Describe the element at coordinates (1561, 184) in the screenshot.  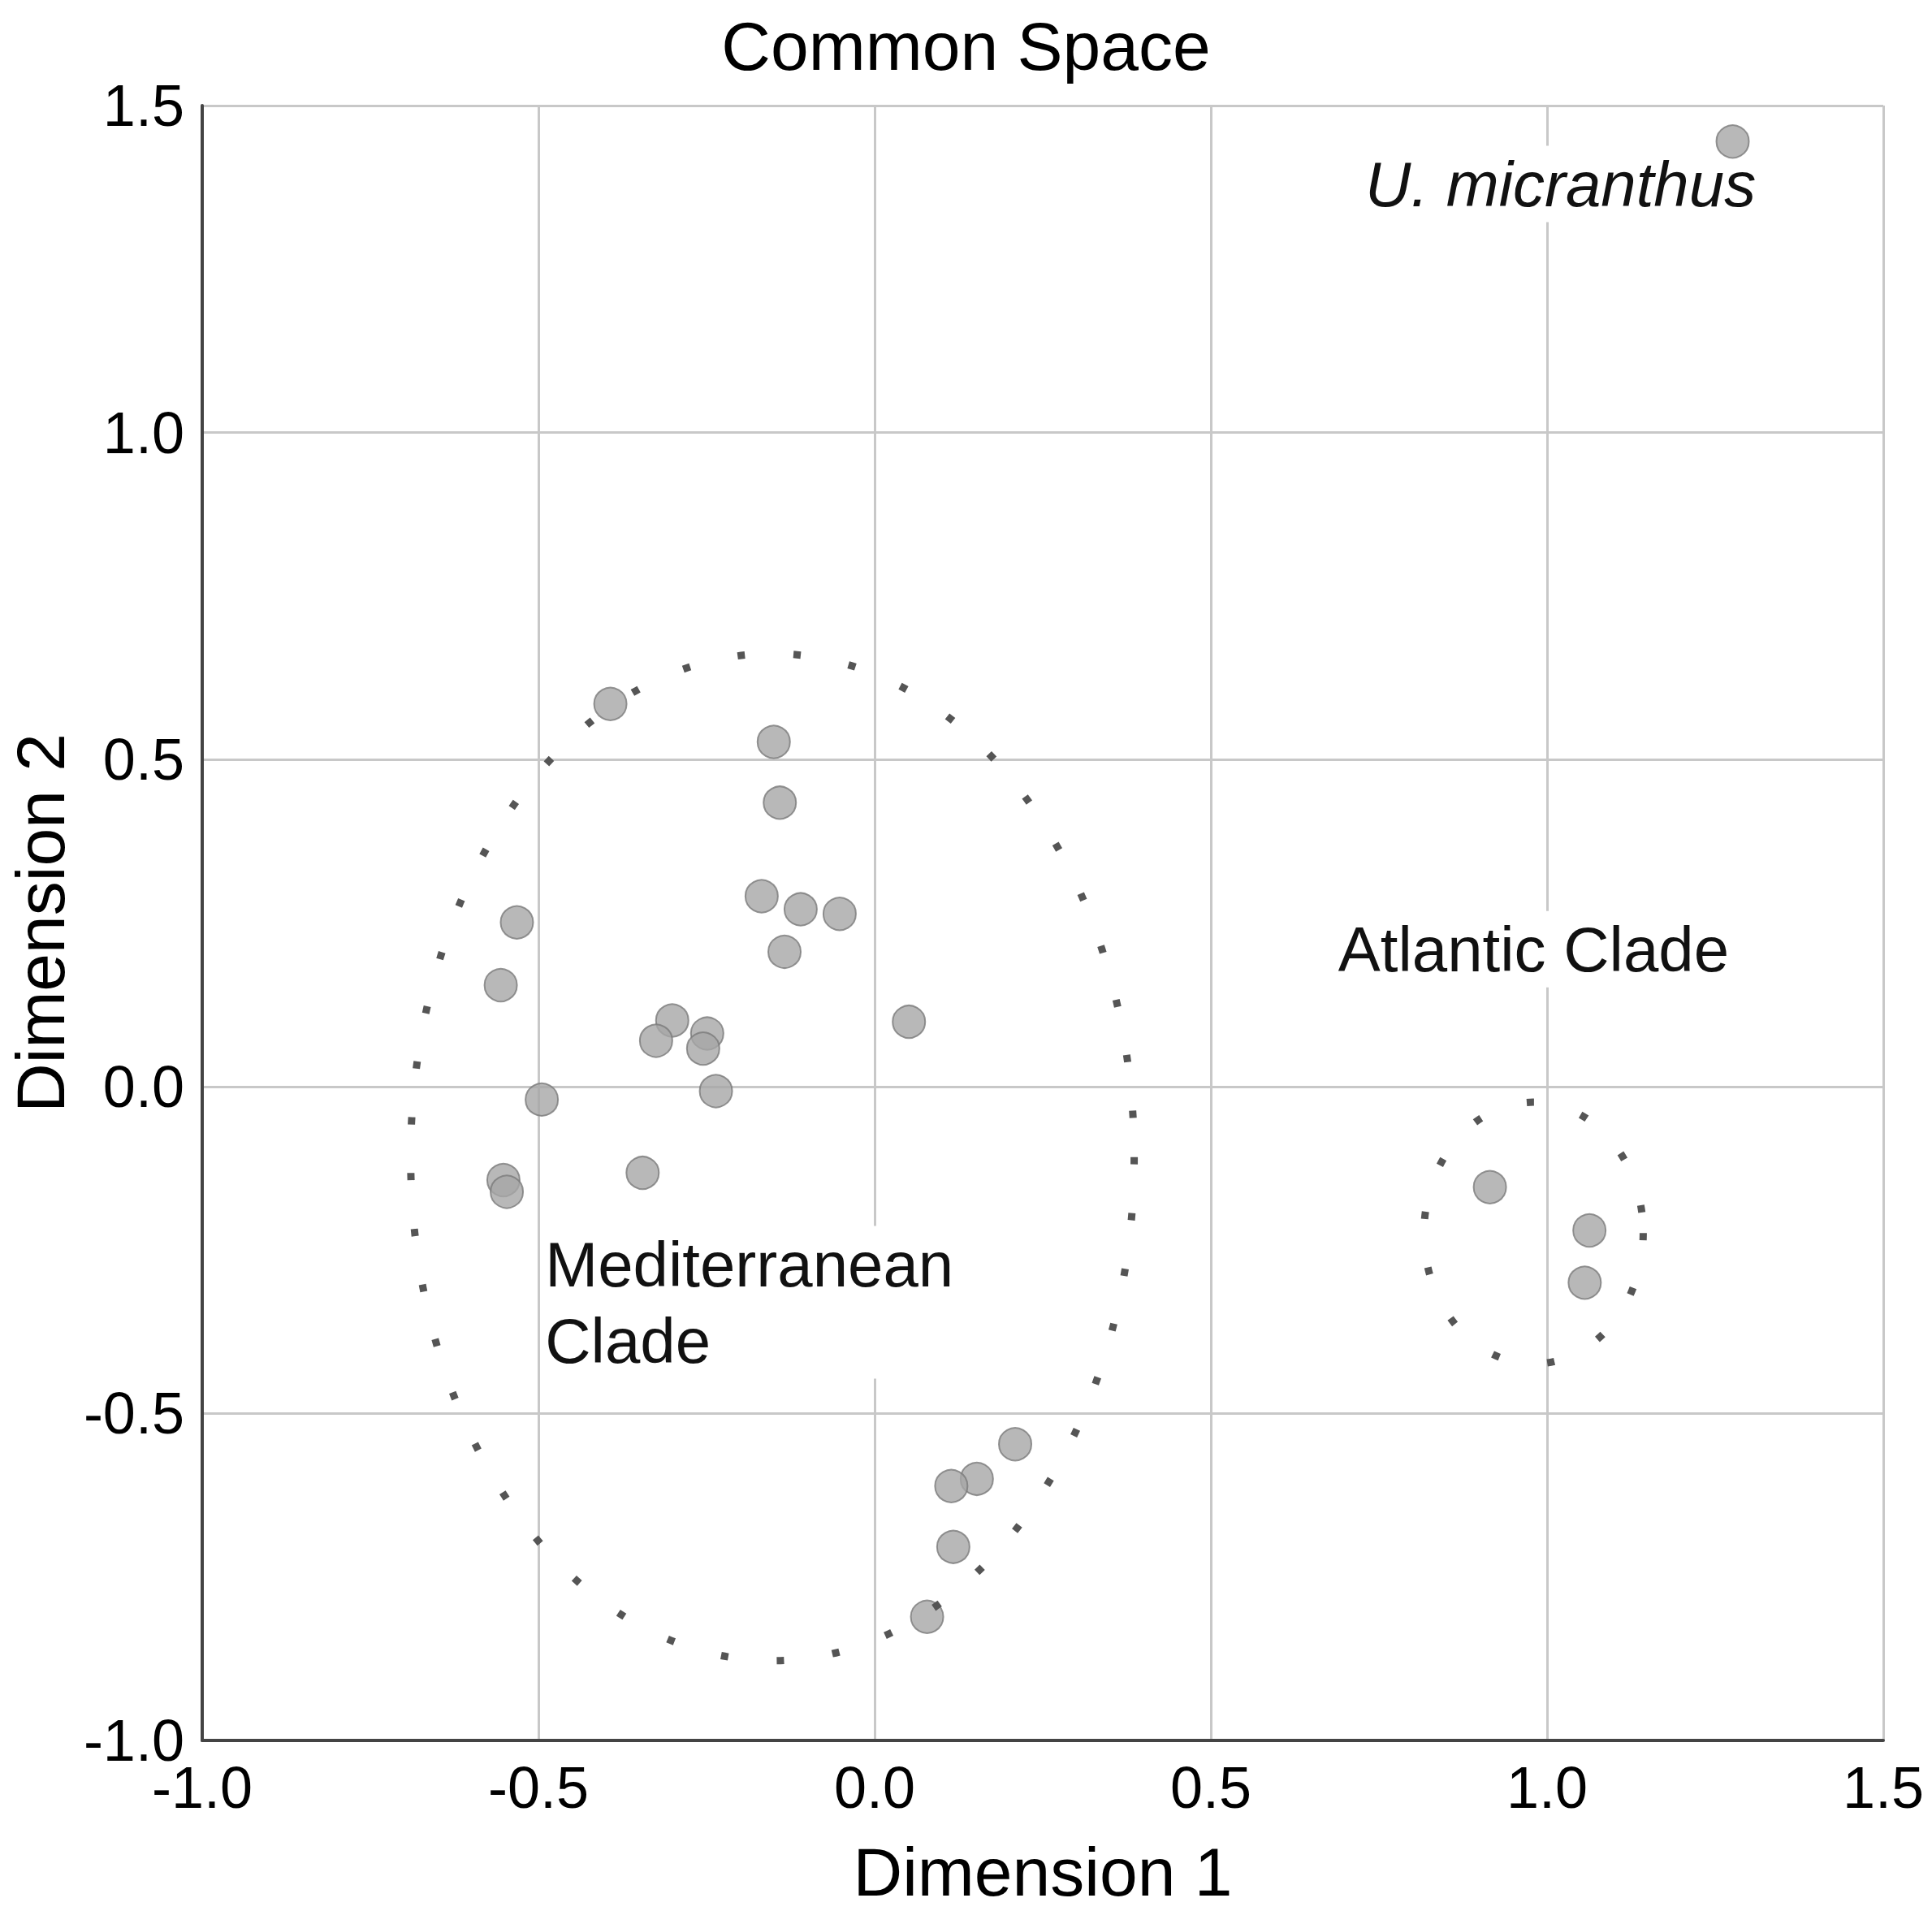
I see `annotation: U. micranthus` at that location.